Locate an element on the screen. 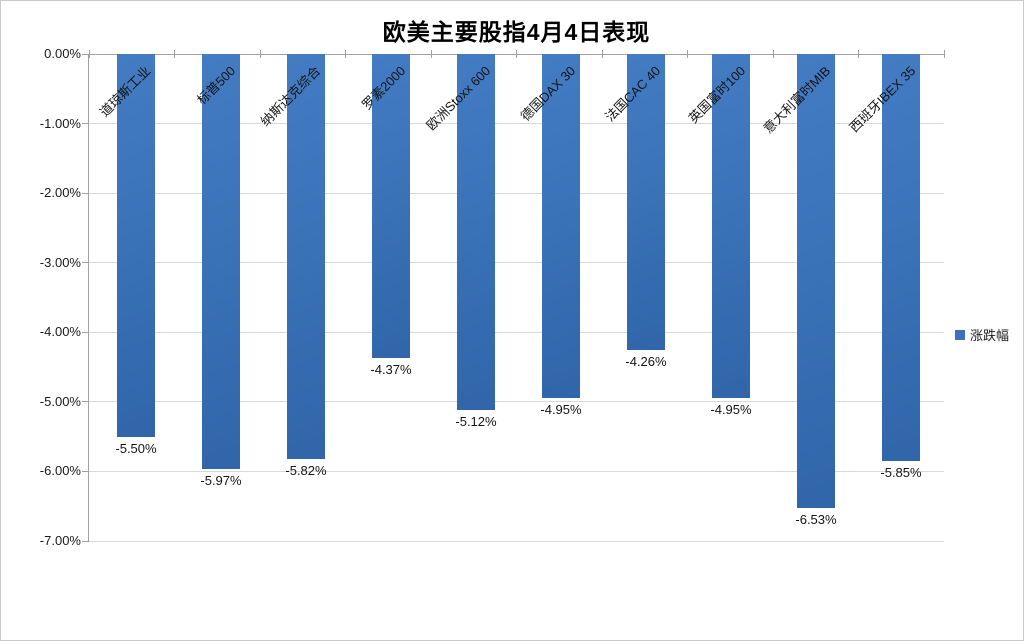  value-label: -6.53% is located at coordinates (816, 520).